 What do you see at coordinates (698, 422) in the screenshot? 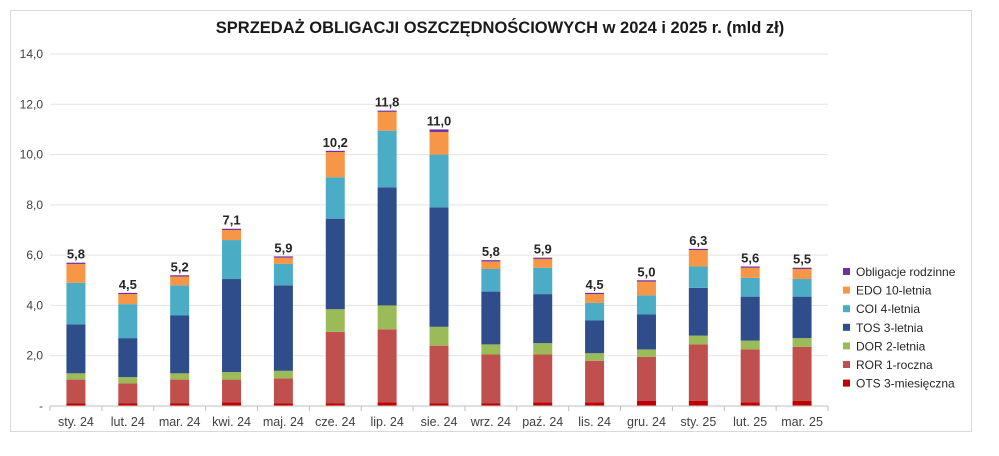
I see `x-tick-label: sty. 25` at bounding box center [698, 422].